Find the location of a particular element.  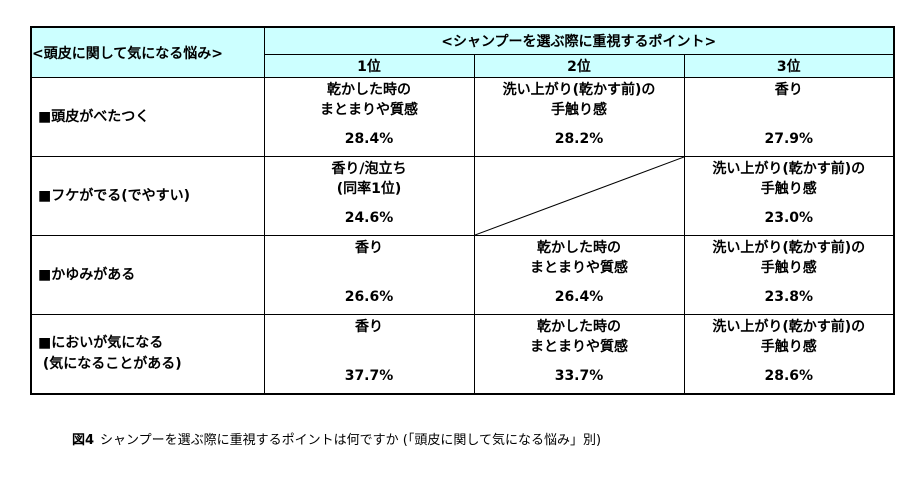

percentage-value: 33.7% is located at coordinates (579, 376).